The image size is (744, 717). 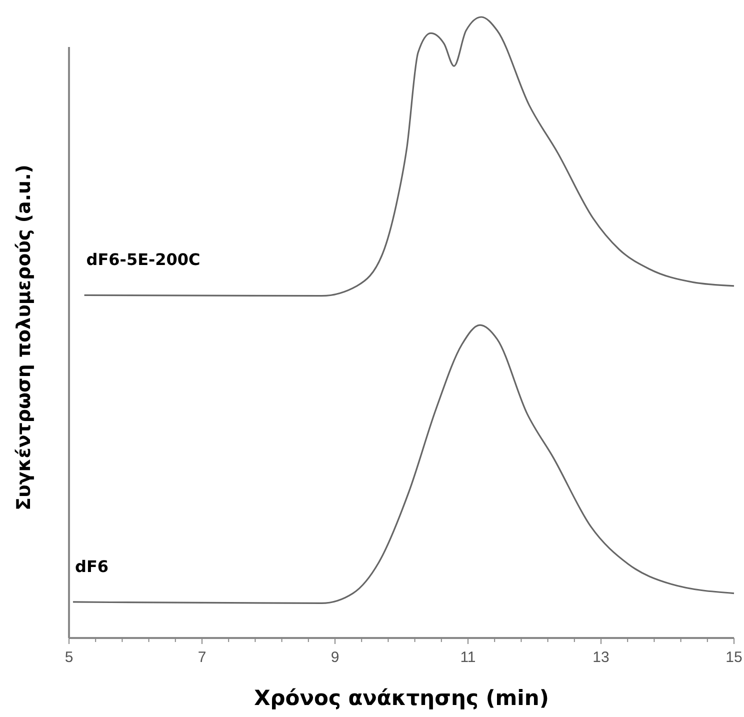 What do you see at coordinates (202, 657) in the screenshot?
I see `x-tick-label: 7` at bounding box center [202, 657].